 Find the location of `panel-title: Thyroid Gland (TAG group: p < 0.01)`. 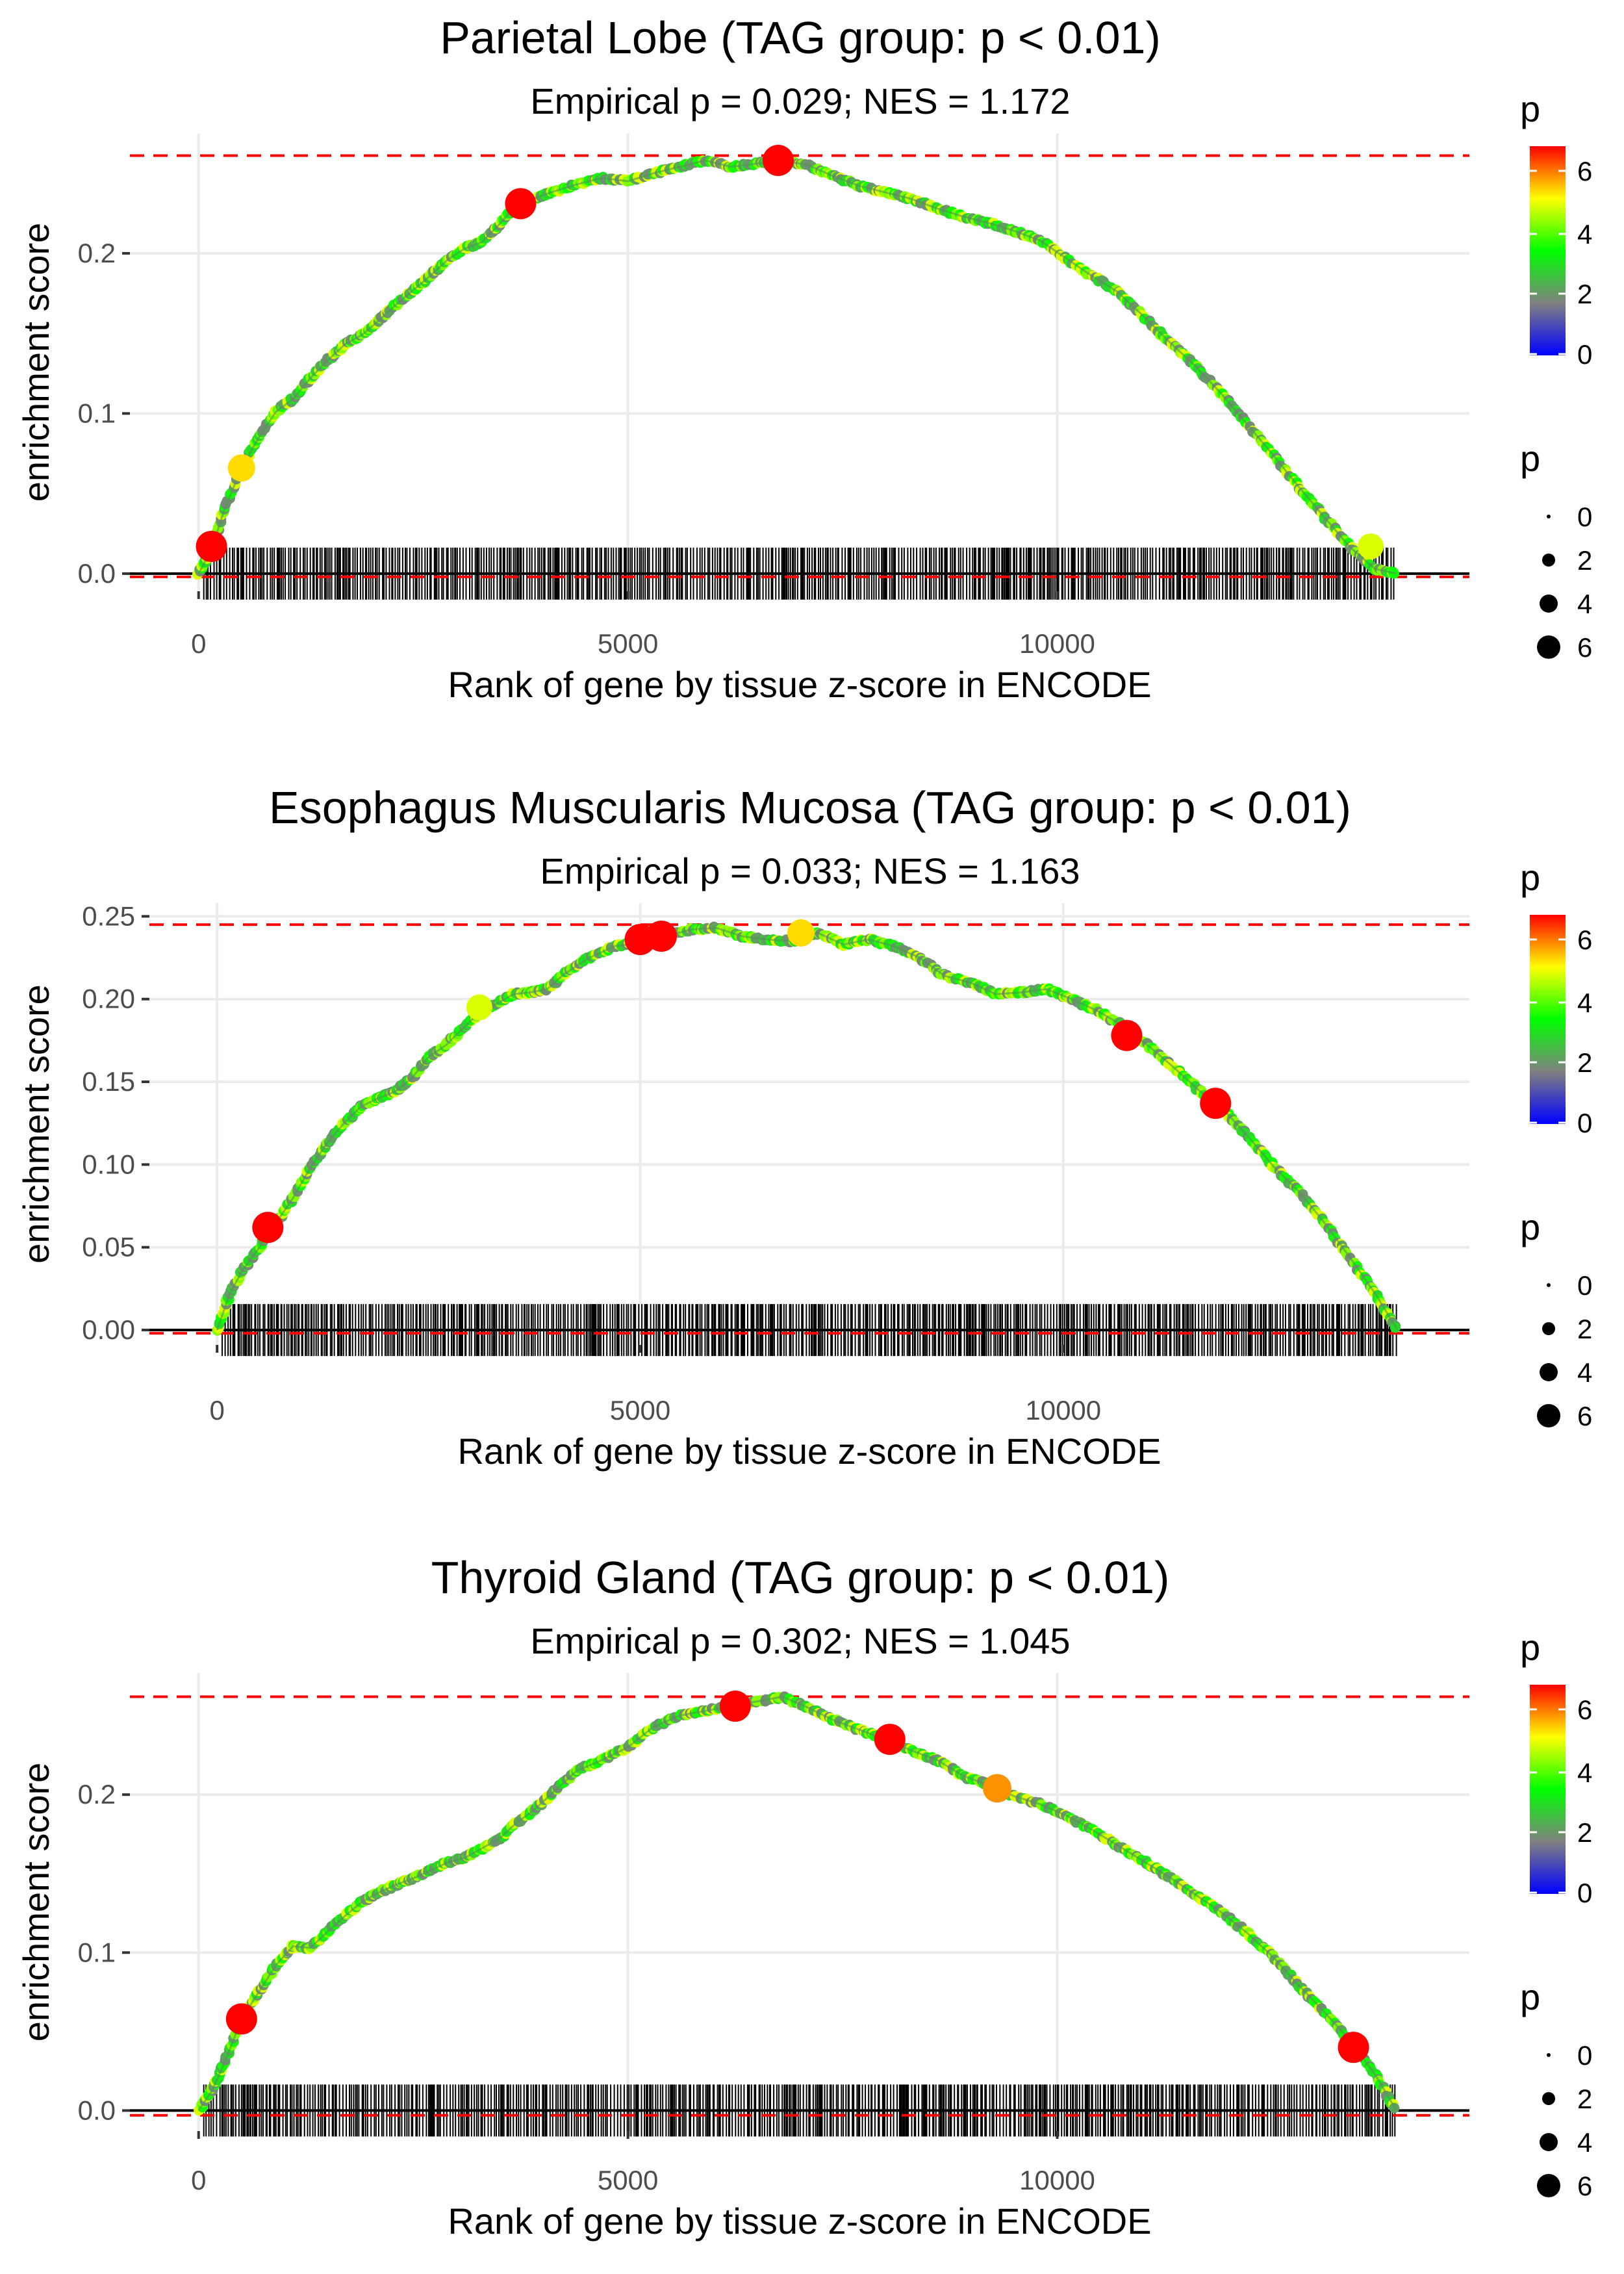

panel-title: Thyroid Gland (TAG group: p < 0.01) is located at coordinates (800, 1577).